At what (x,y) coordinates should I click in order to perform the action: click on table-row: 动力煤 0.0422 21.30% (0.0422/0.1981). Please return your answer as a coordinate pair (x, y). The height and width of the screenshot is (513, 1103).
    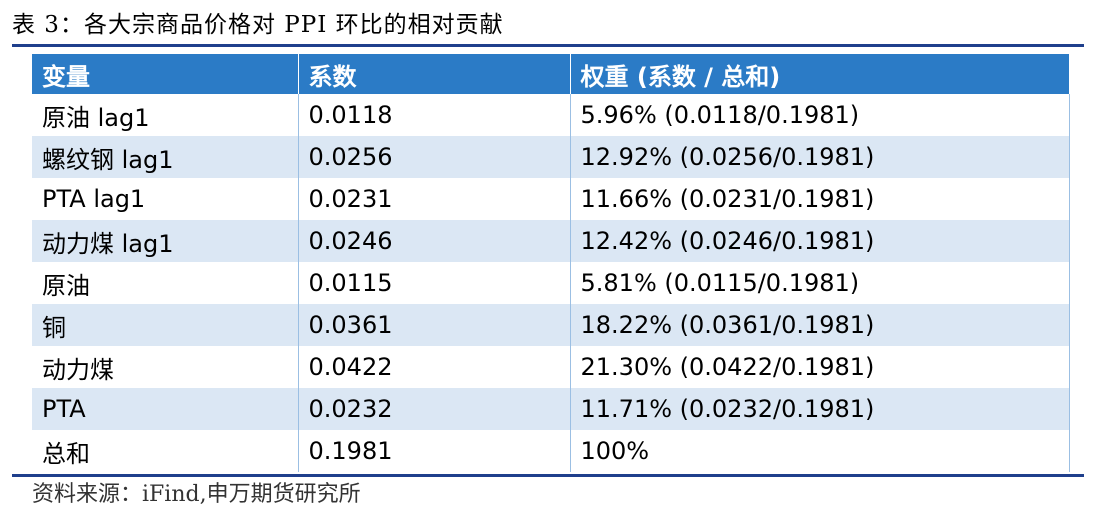
    Looking at the image, I should click on (551, 367).